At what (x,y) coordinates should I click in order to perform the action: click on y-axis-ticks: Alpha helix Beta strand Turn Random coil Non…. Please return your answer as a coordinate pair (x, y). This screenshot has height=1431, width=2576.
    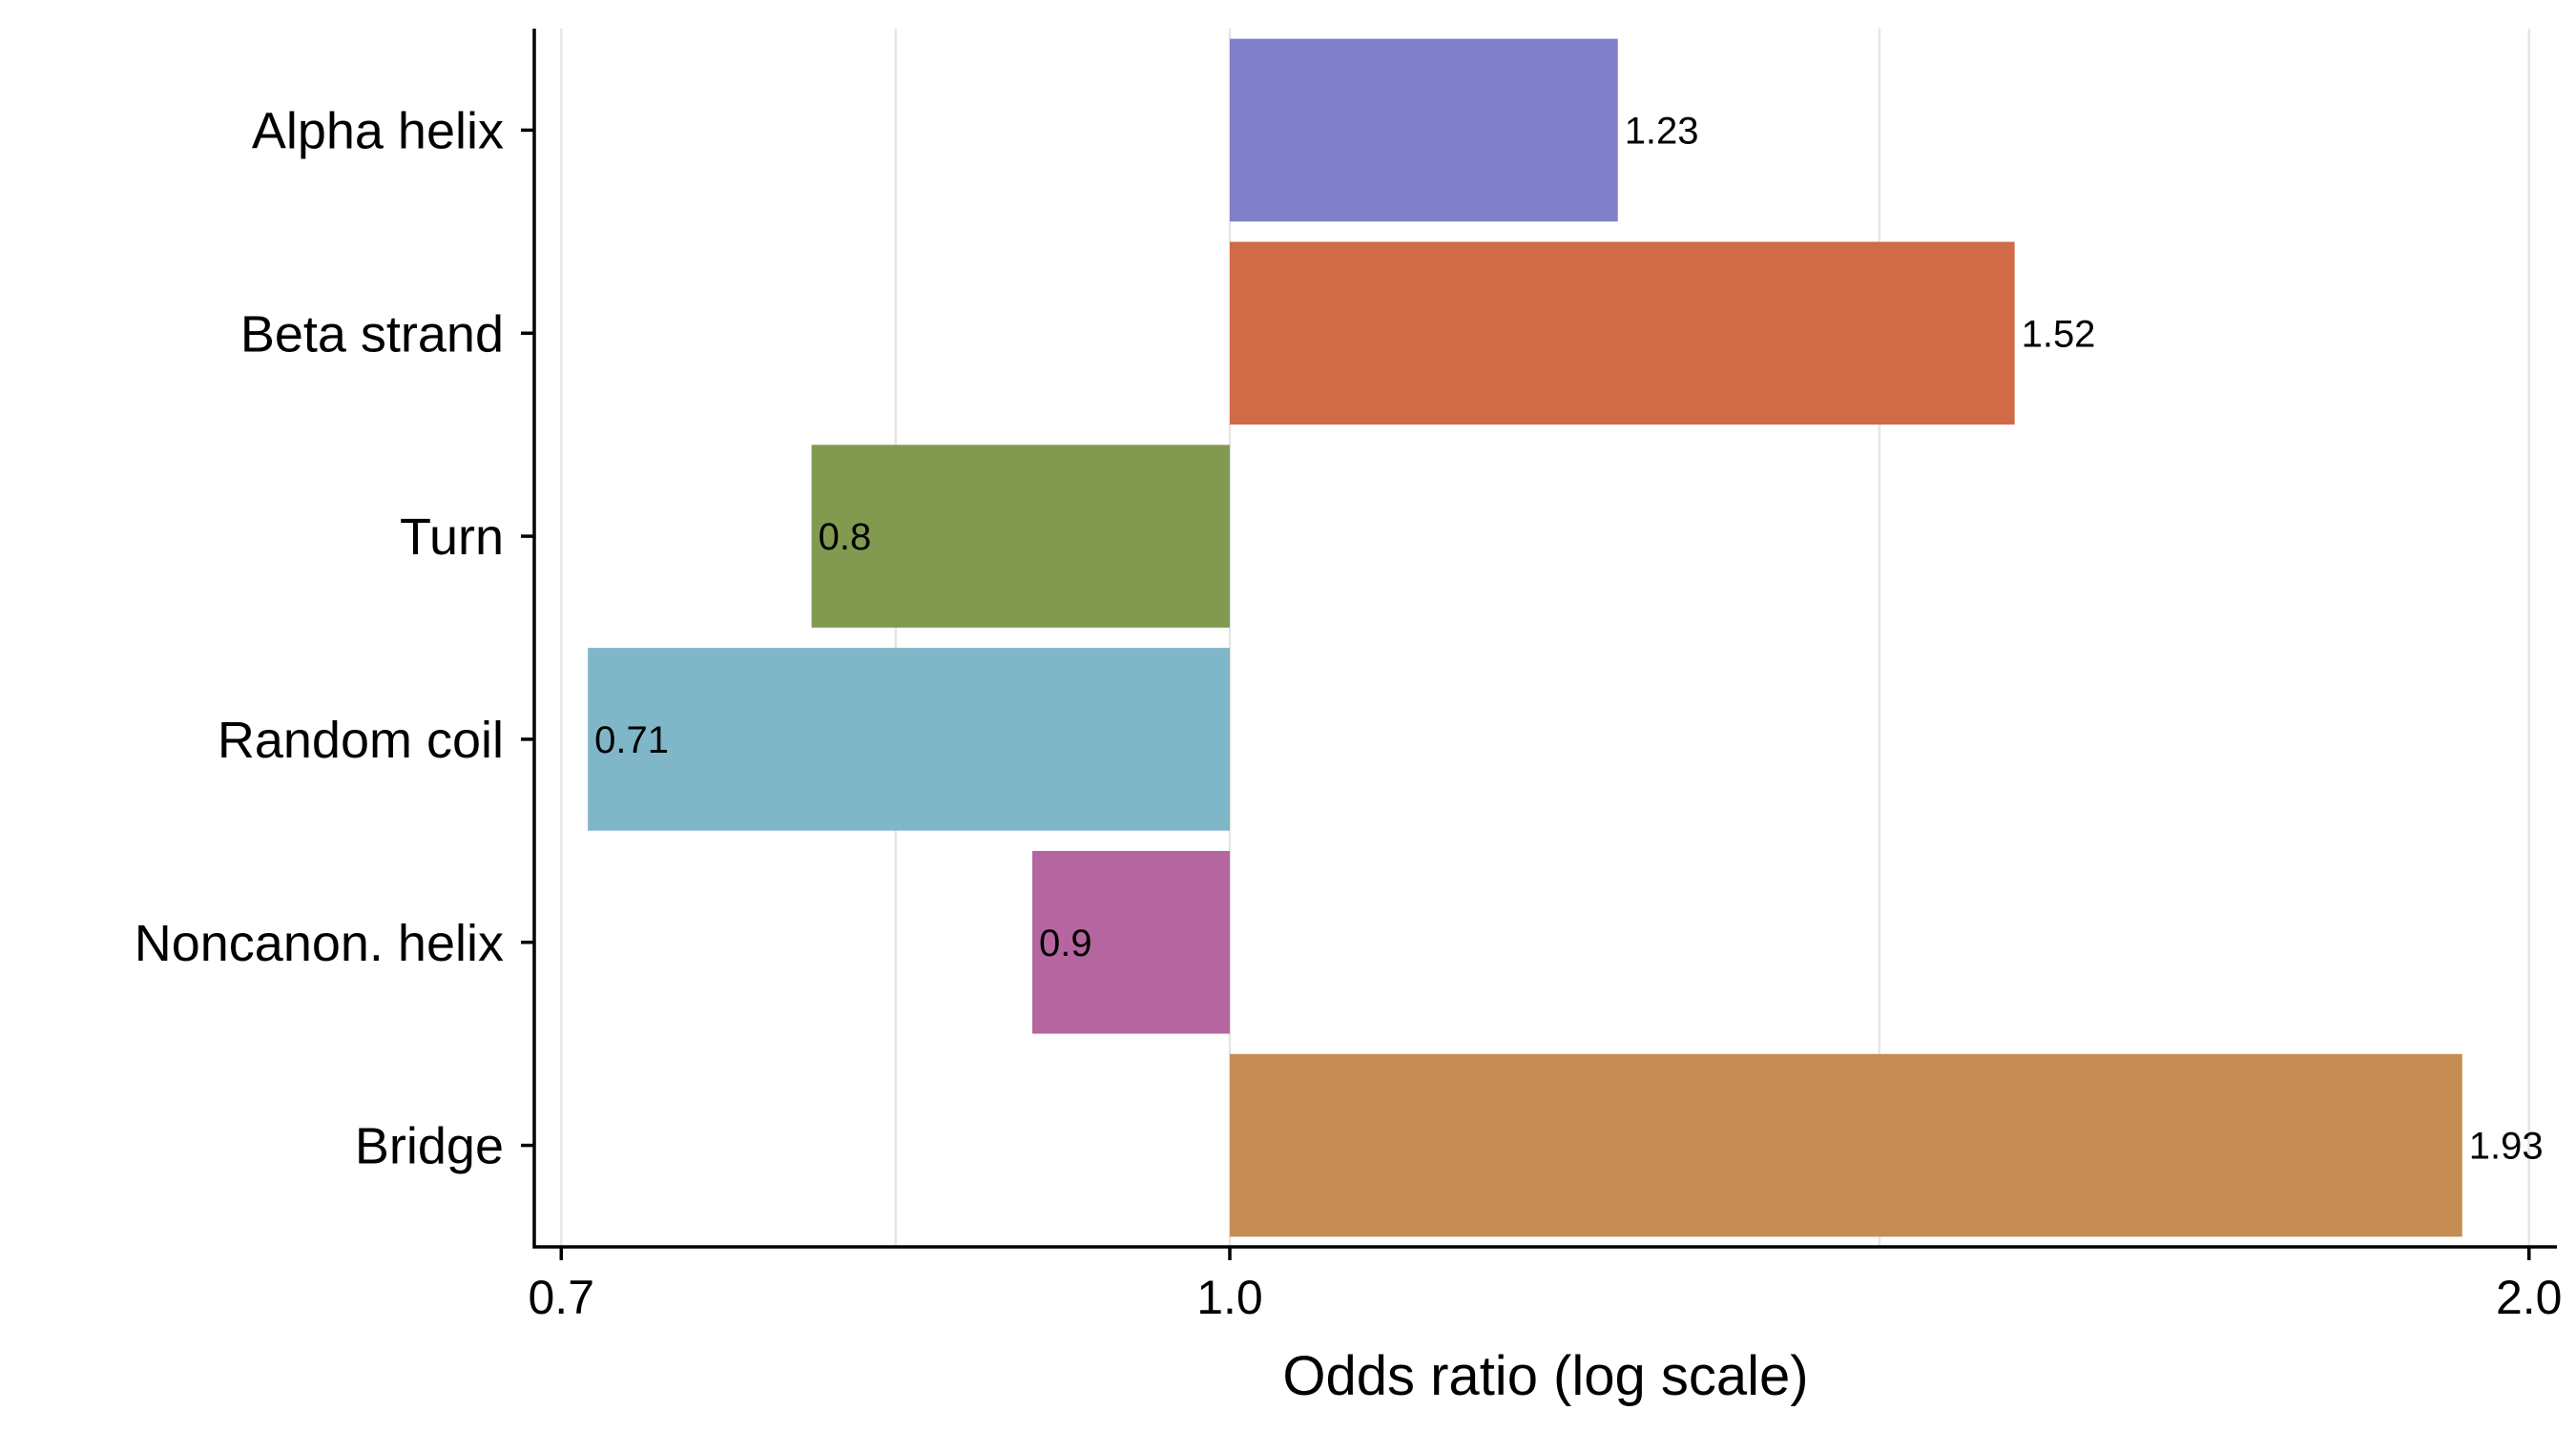
    Looking at the image, I should click on (334, 638).